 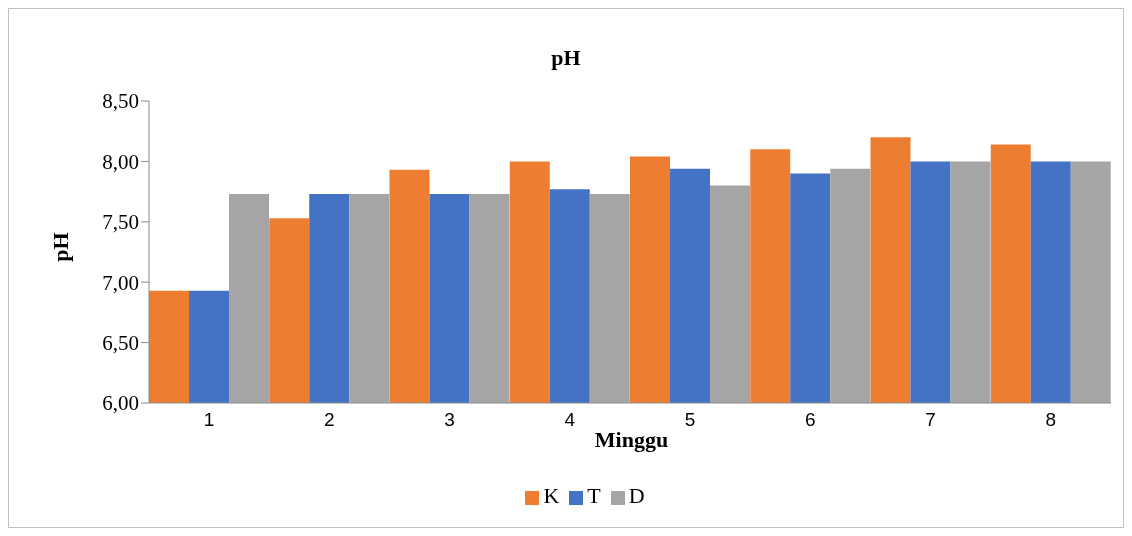 I want to click on x-tick-label: 3, so click(x=449, y=420).